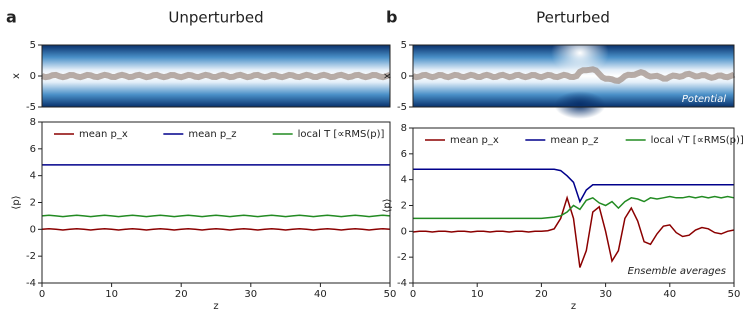 Image resolution: width=747 pixels, height=318 pixels. Describe the element at coordinates (11, 17) in the screenshot. I see `panel-label: a` at that location.